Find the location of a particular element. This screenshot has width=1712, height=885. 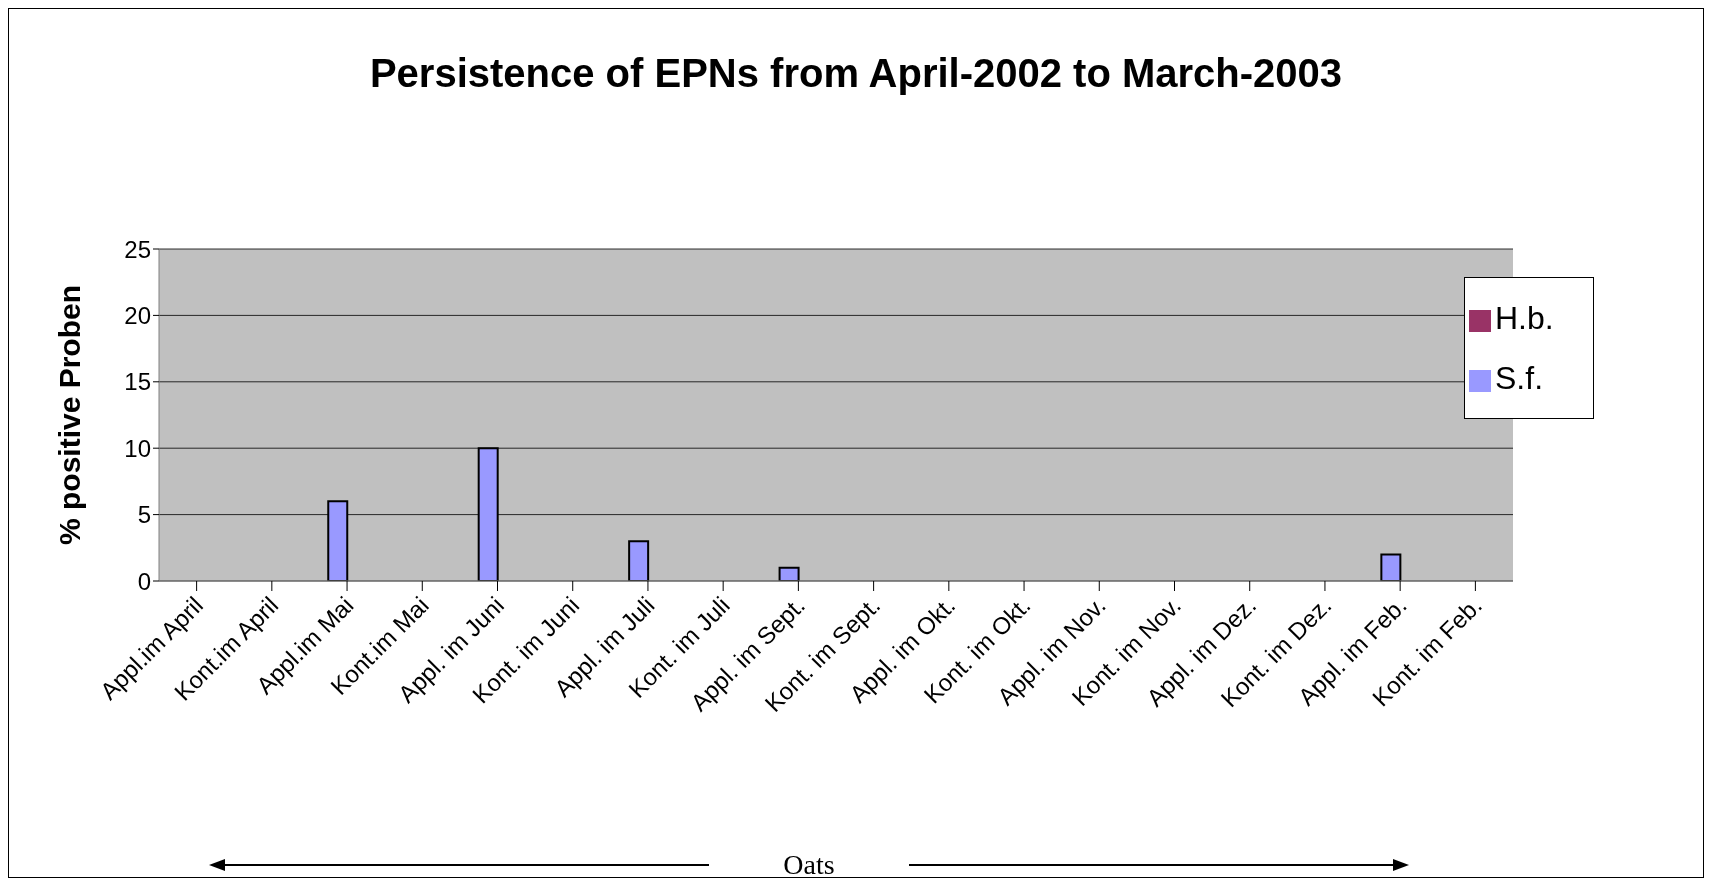

y-axis-title: % positive Proben is located at coordinates (69, 415).